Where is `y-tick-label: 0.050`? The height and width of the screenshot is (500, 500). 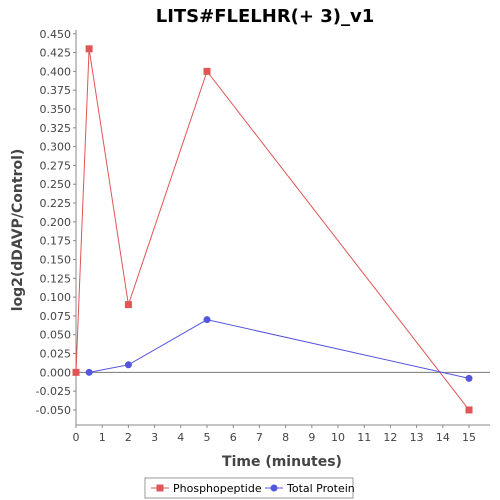
y-tick-label: 0.050 is located at coordinates (56, 335).